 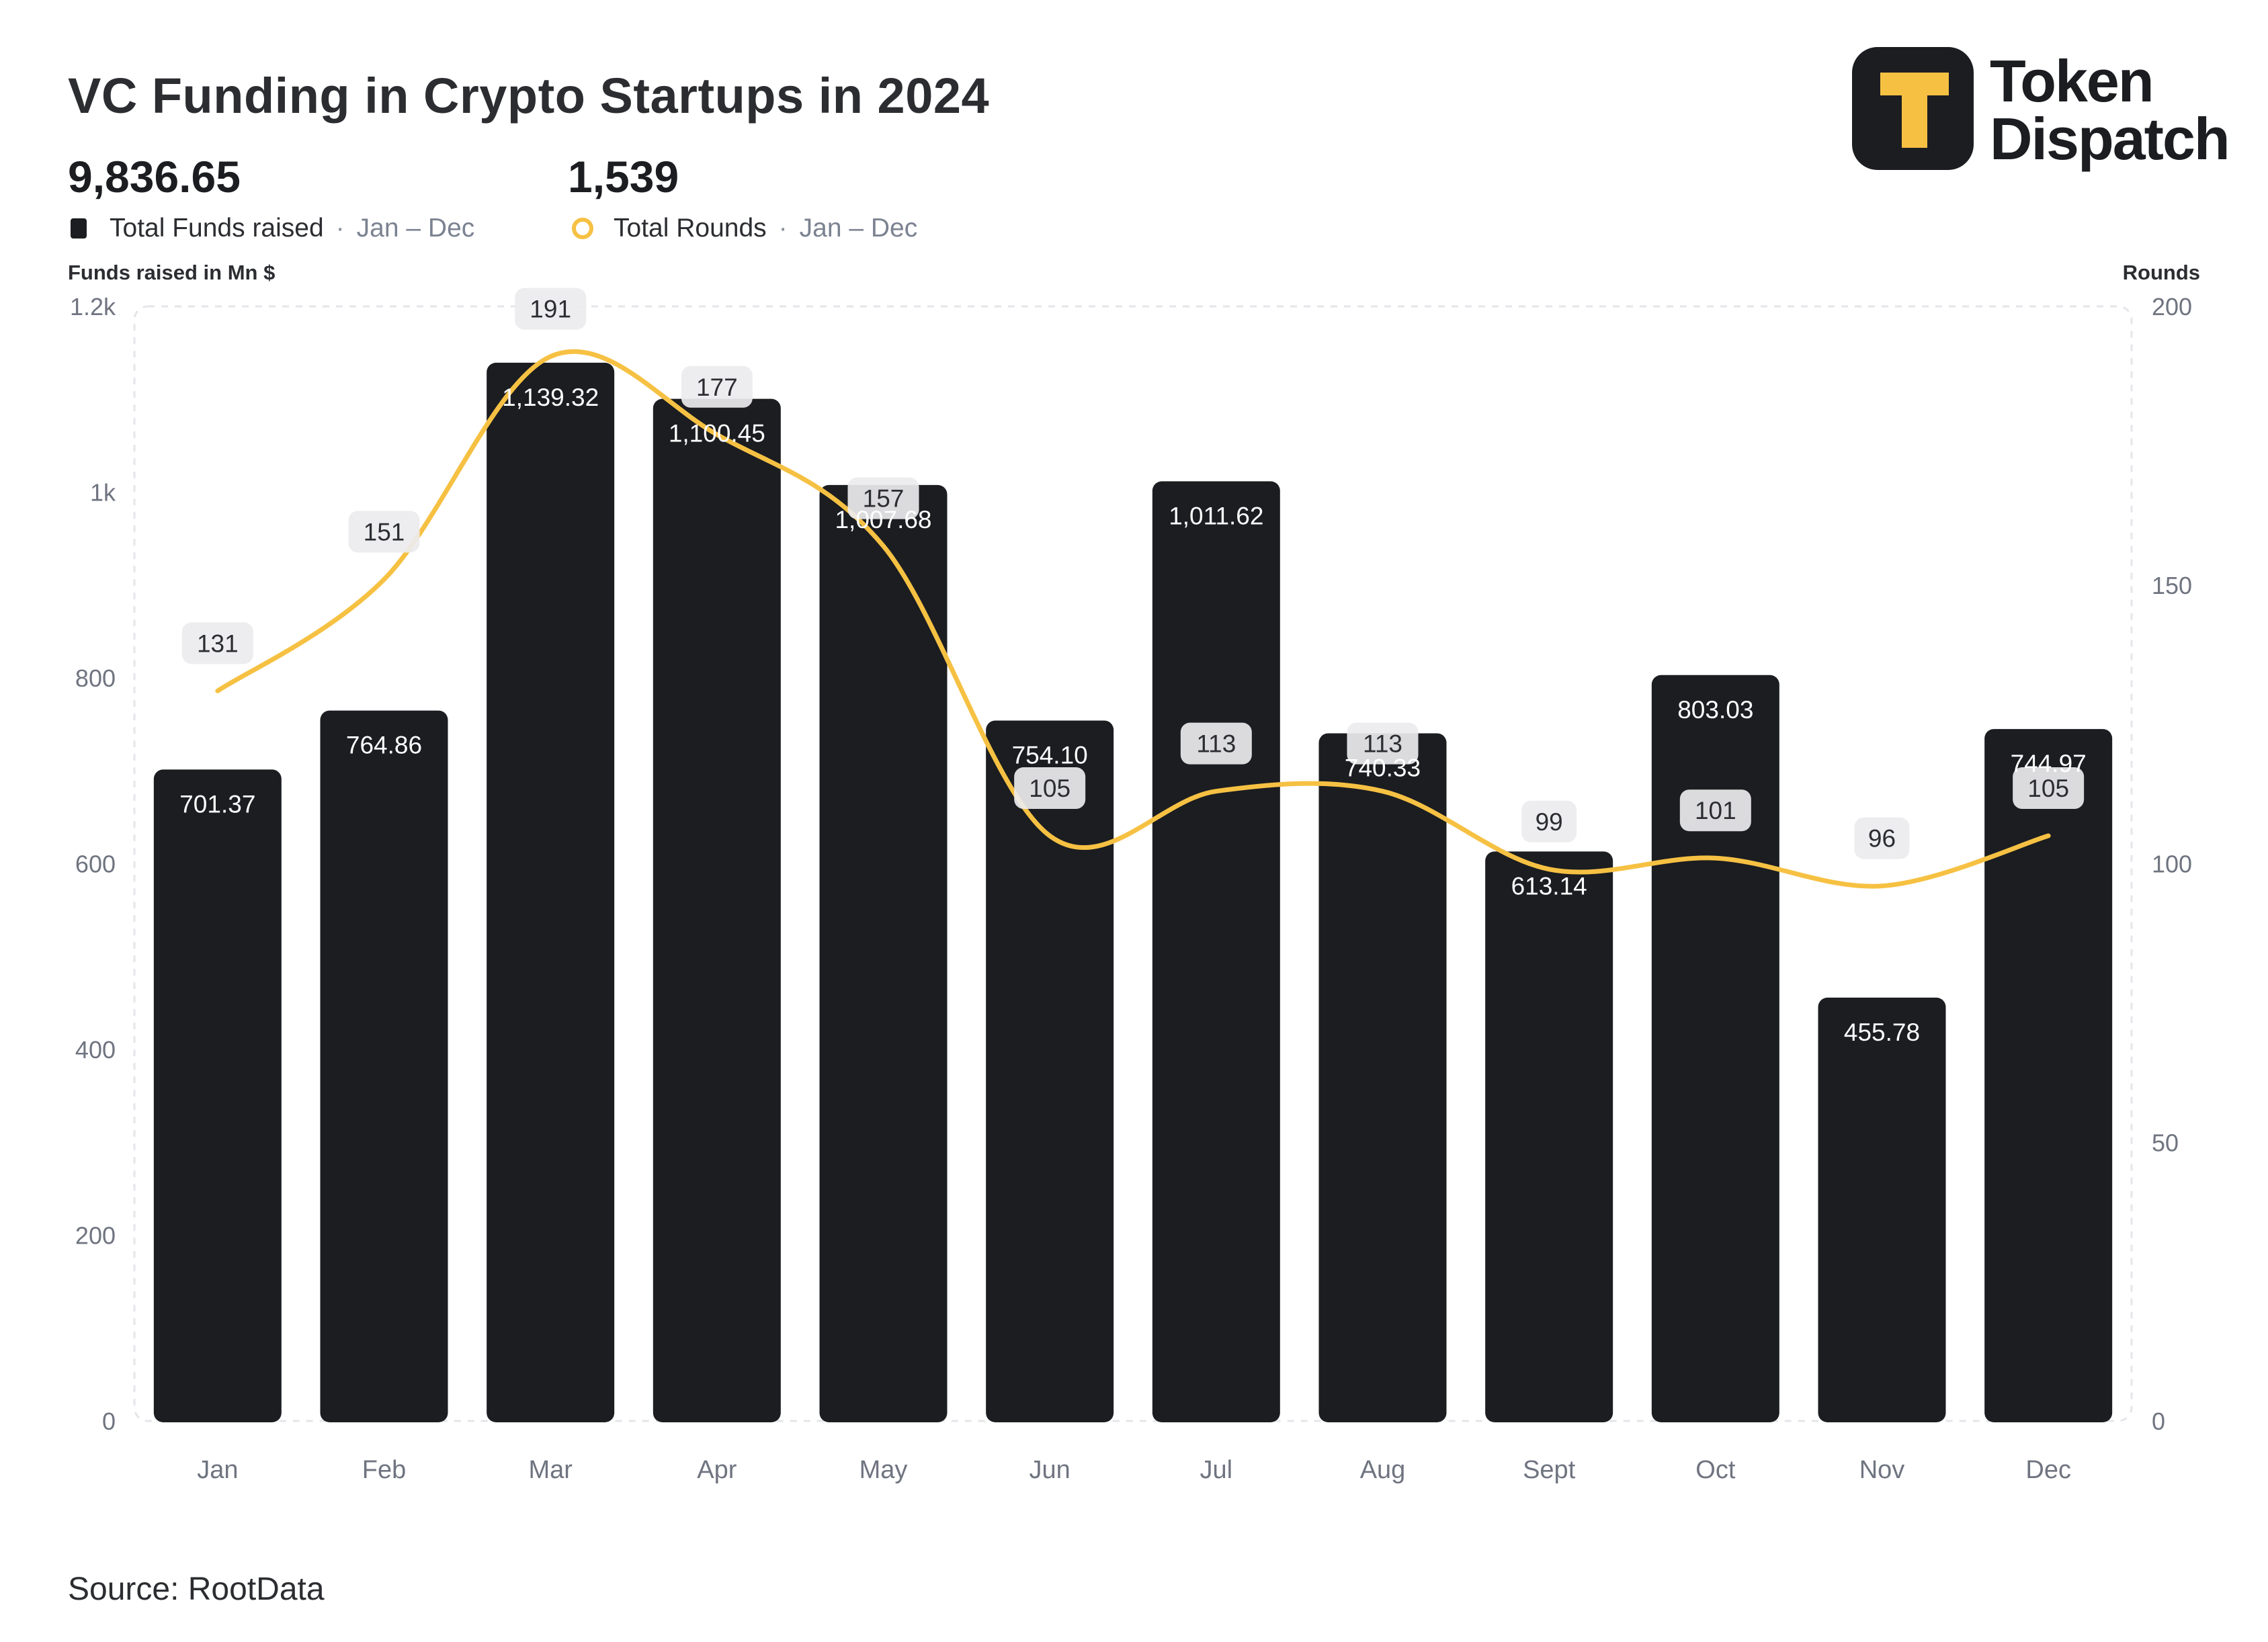 What do you see at coordinates (109, 1421) in the screenshot?
I see `y-left-tick-label: 0` at bounding box center [109, 1421].